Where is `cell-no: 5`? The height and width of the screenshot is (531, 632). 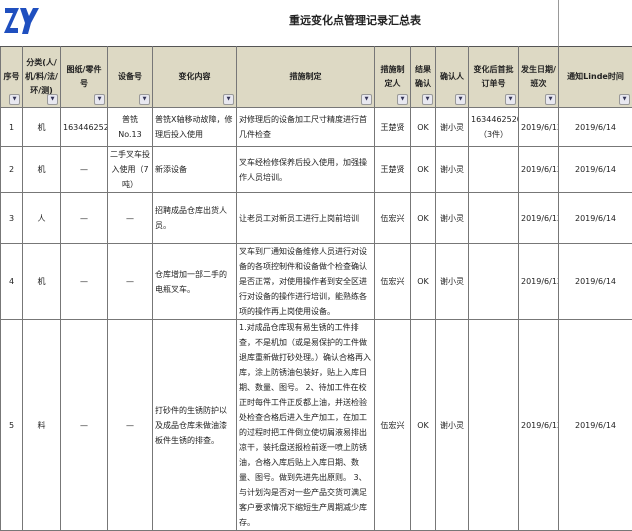
cell-no: 5 is located at coordinates (12, 425).